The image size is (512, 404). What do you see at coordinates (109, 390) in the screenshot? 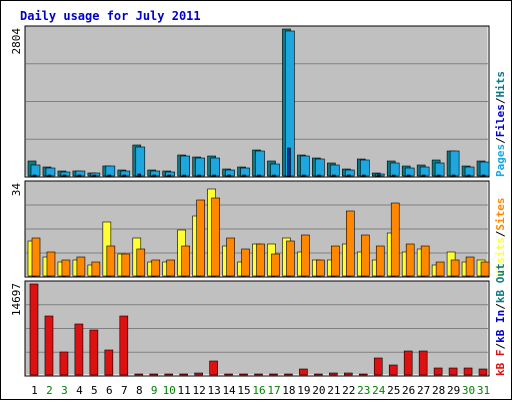
I see `day-label-6: 6` at bounding box center [109, 390].